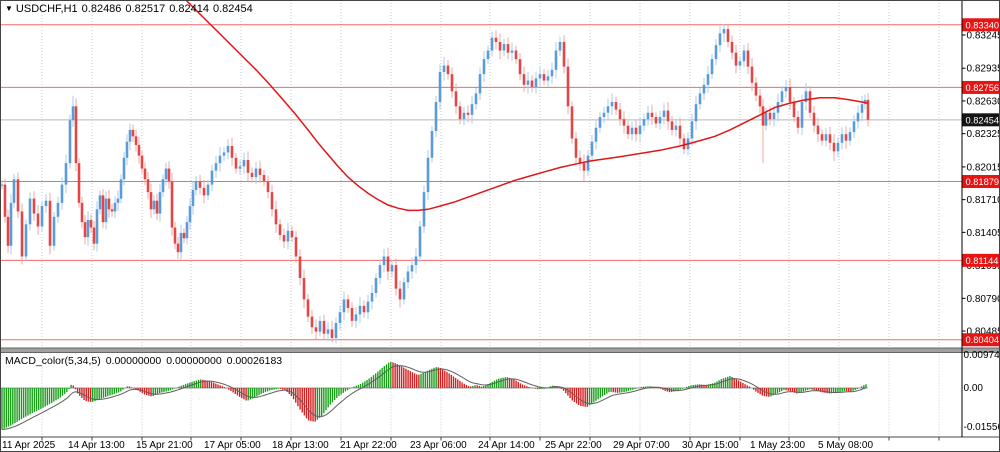  What do you see at coordinates (641, 445) in the screenshot?
I see `svg-text: 29 Apr 07:00` at bounding box center [641, 445].